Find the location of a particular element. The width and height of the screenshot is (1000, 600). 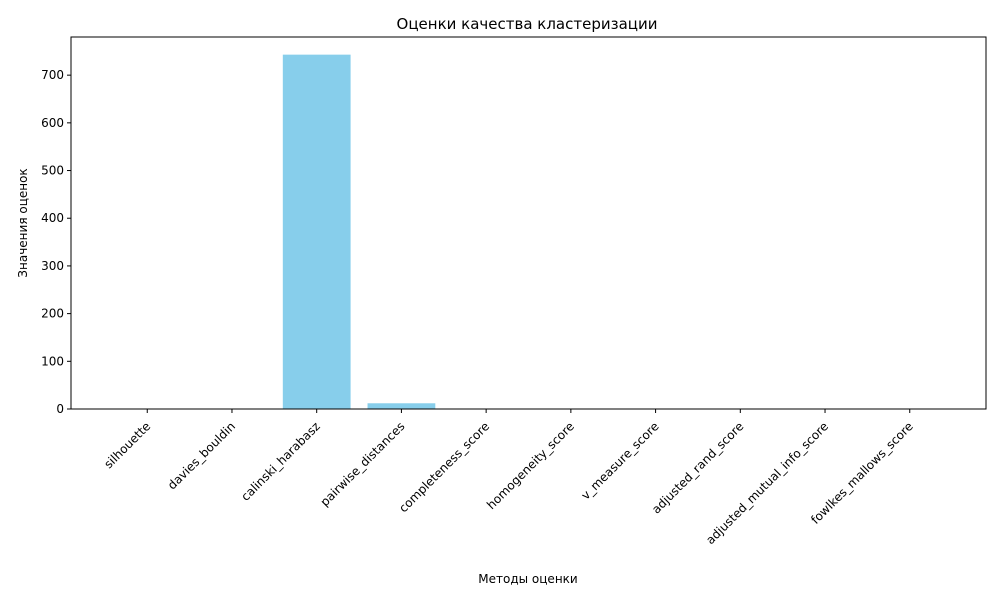

x-tick-label: adjusted_rand_score is located at coordinates (697, 467).